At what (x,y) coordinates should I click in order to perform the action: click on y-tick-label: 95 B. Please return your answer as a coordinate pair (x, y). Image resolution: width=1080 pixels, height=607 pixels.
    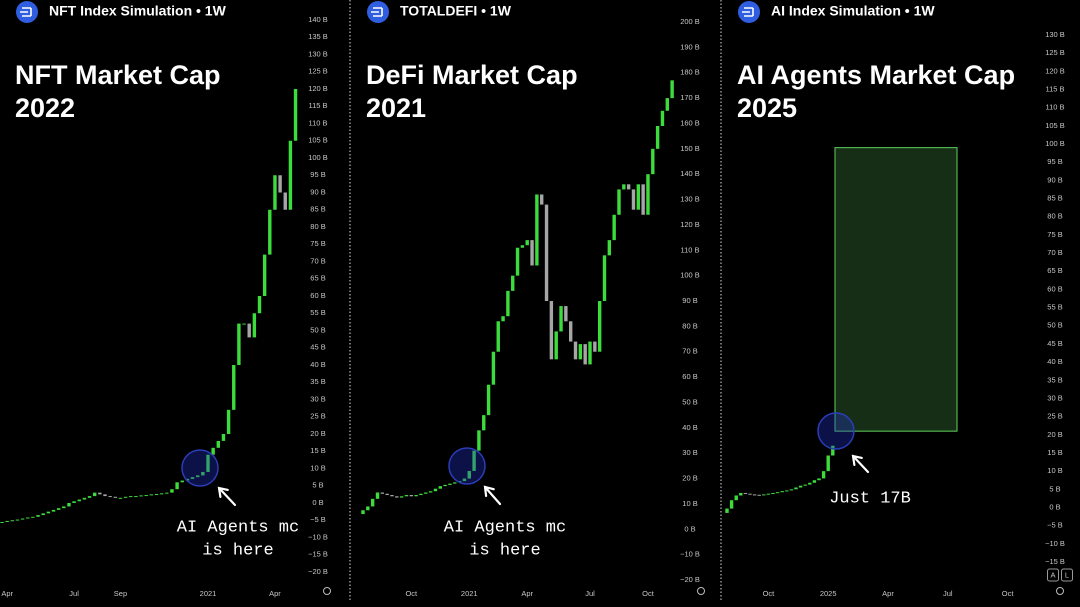
    Looking at the image, I should click on (1054, 161).